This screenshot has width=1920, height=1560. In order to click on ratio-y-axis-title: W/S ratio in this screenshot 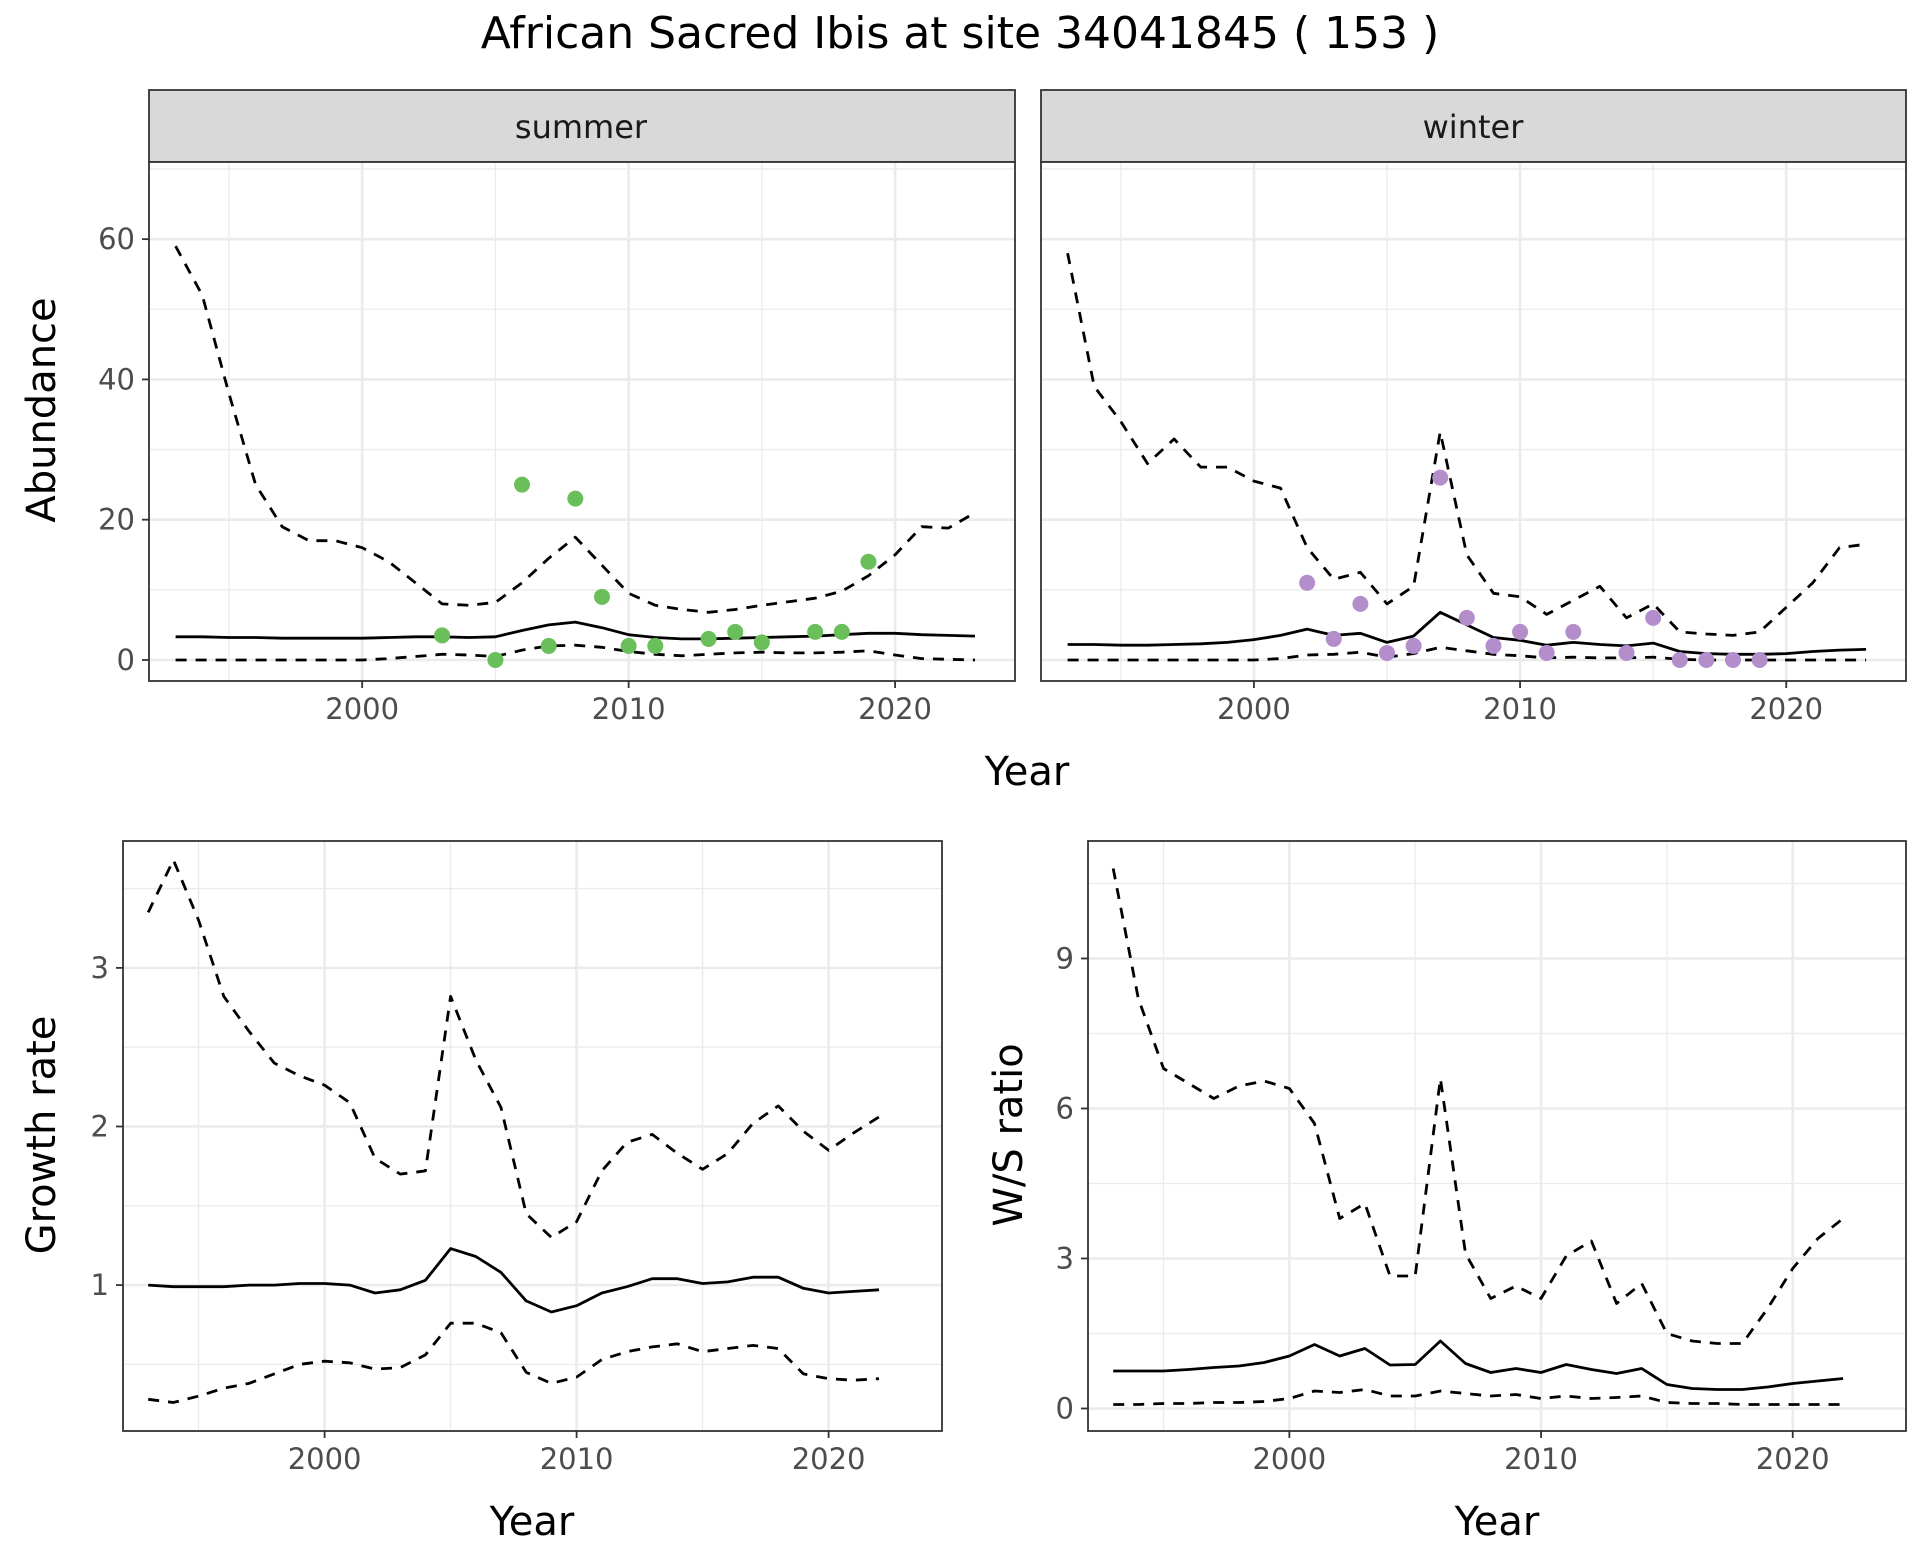, I will do `click(1009, 1134)`.